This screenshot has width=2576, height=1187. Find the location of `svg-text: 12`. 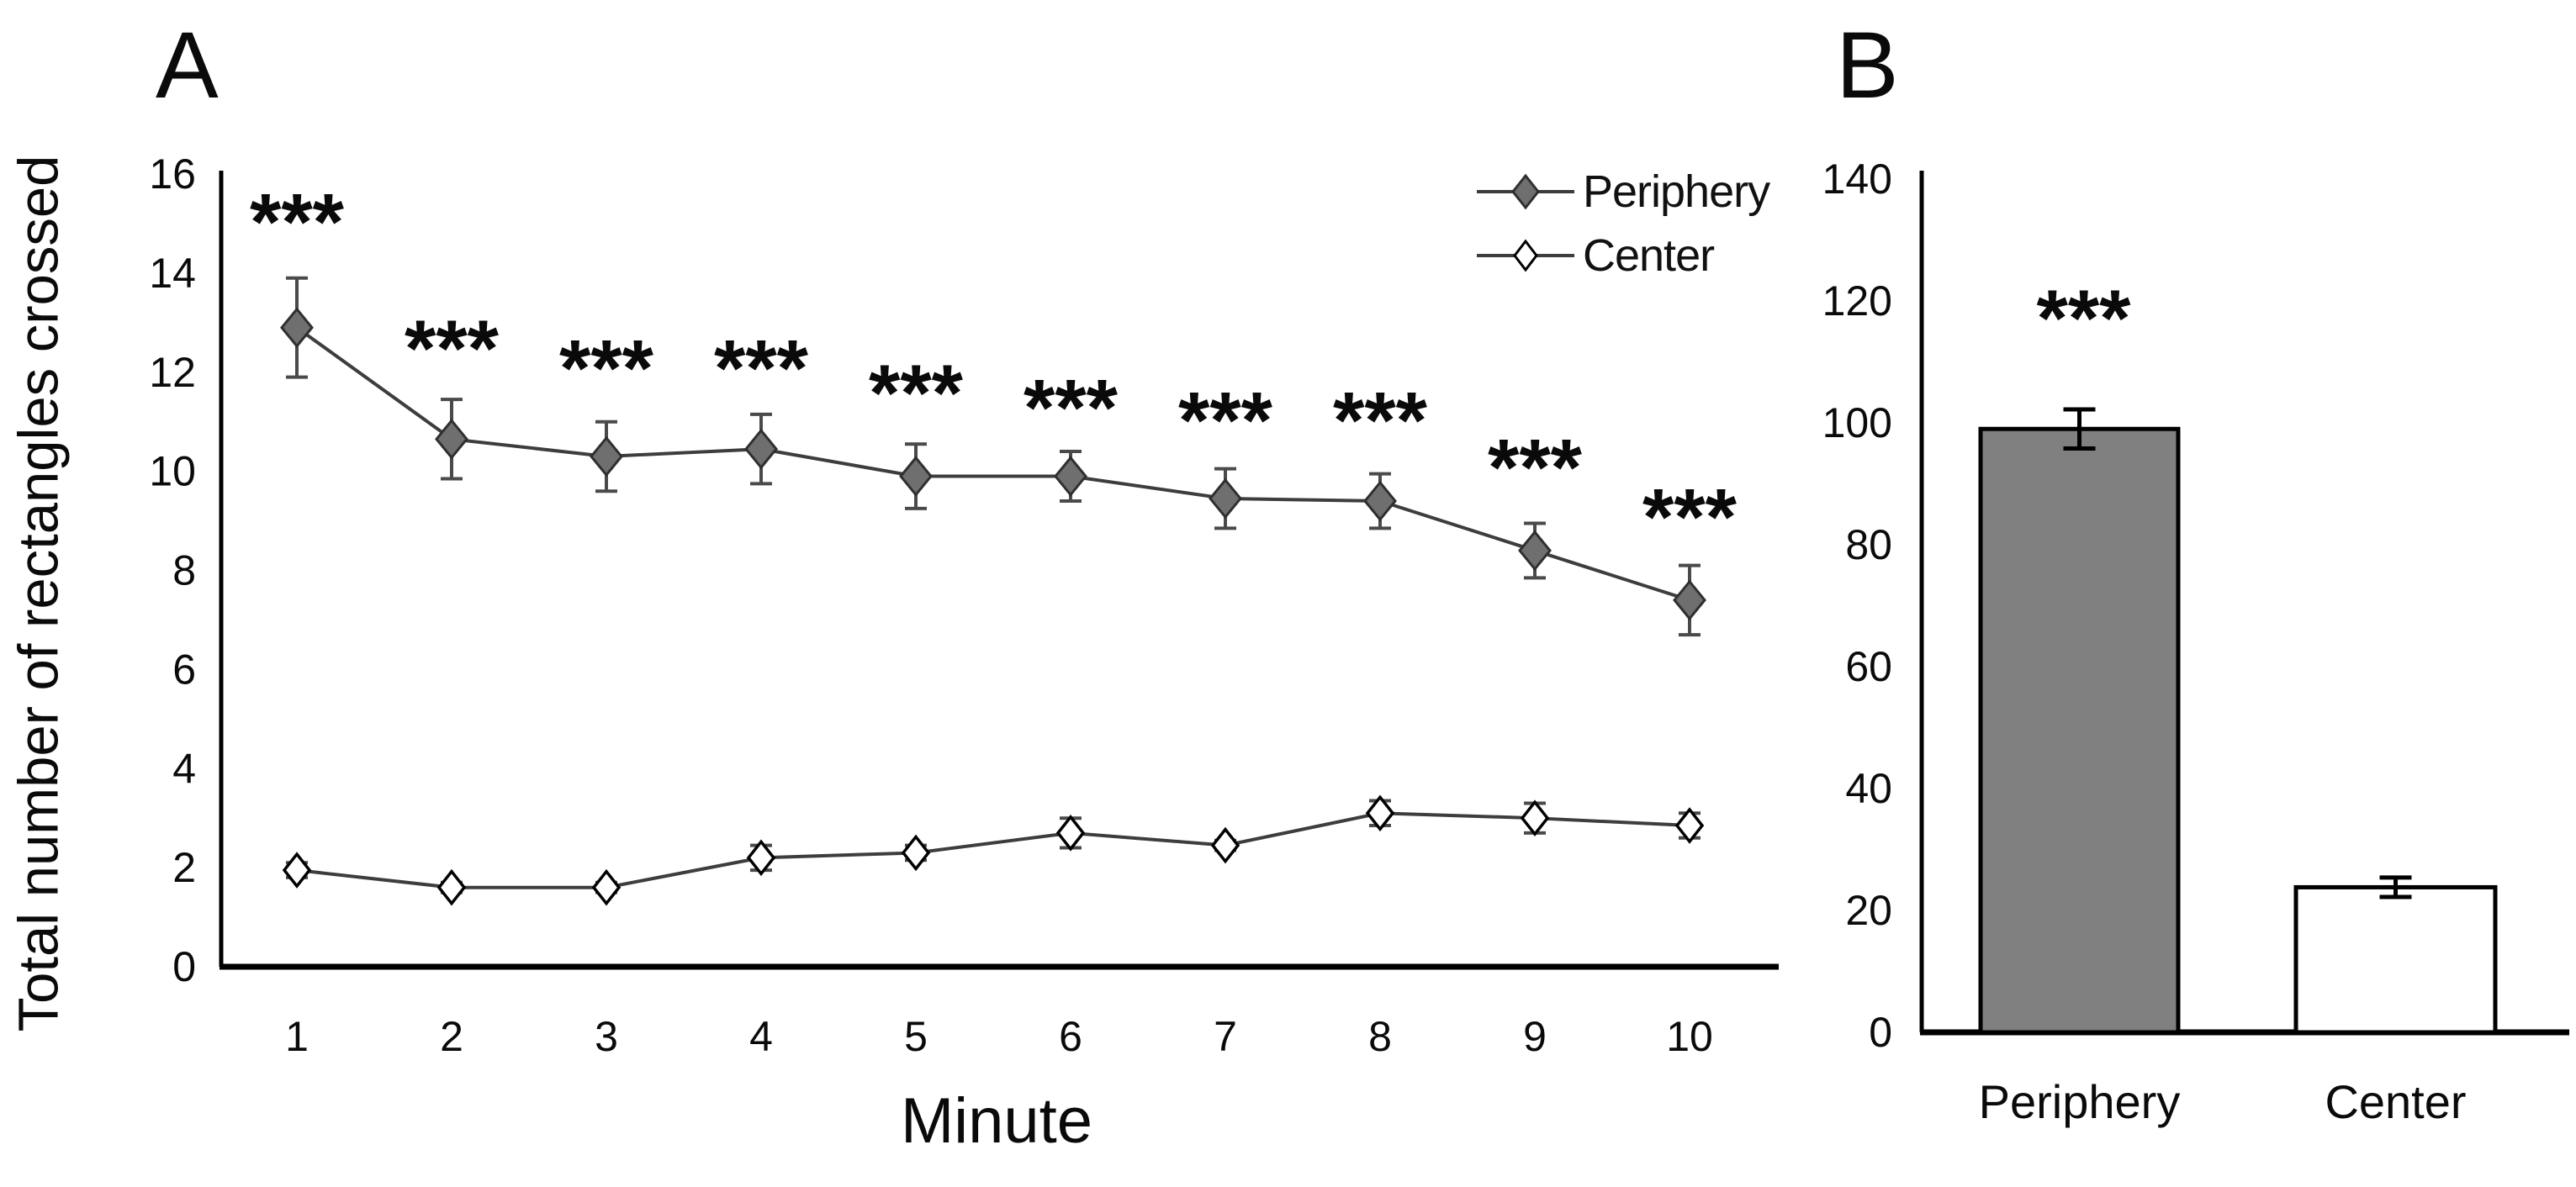

svg-text: 12 is located at coordinates (172, 372).